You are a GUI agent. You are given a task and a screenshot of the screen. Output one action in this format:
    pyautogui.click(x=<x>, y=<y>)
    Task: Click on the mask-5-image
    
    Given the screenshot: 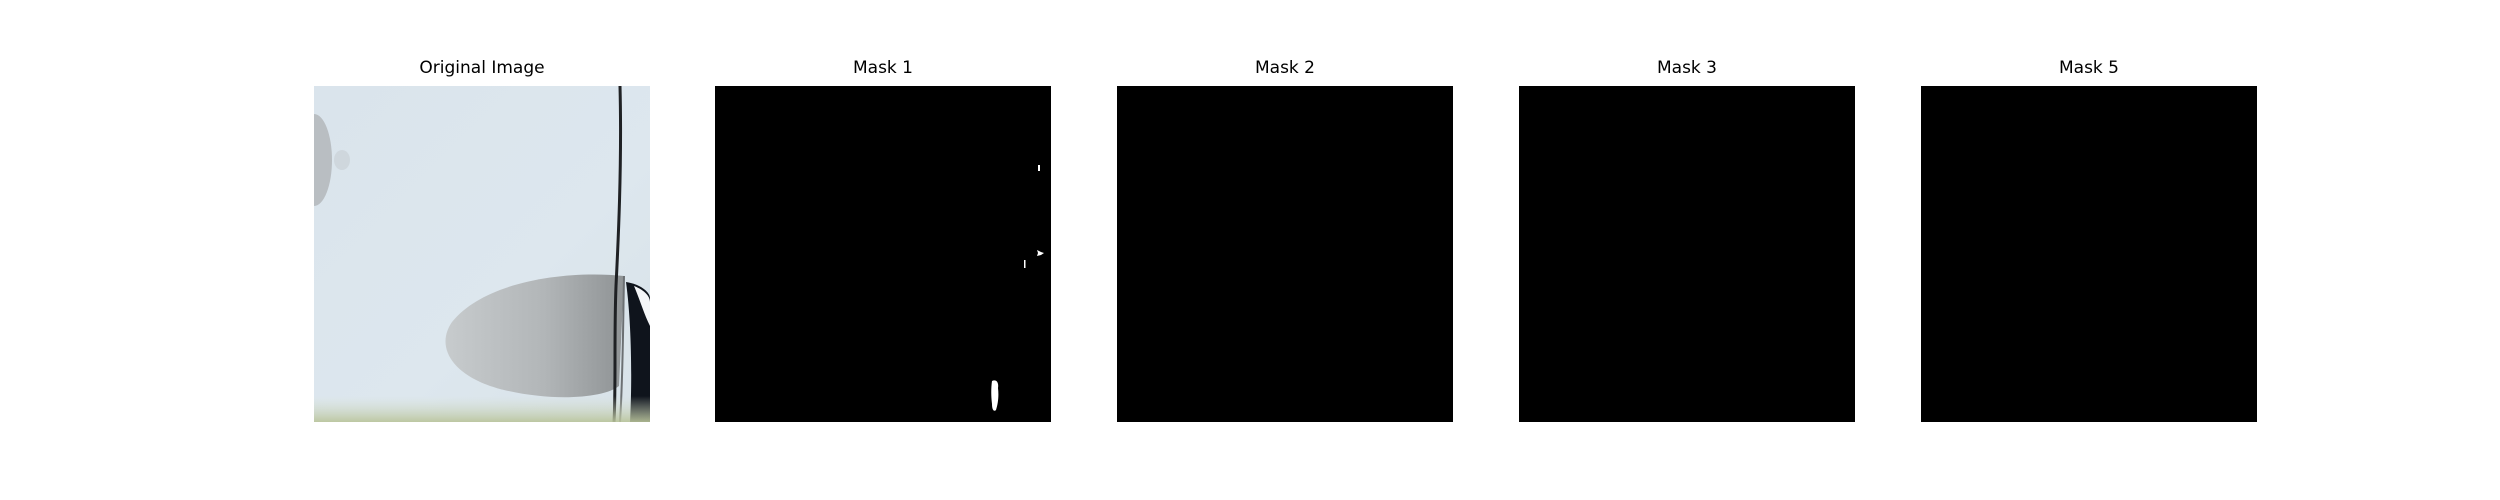 What is the action you would take?
    pyautogui.click(x=2089, y=254)
    